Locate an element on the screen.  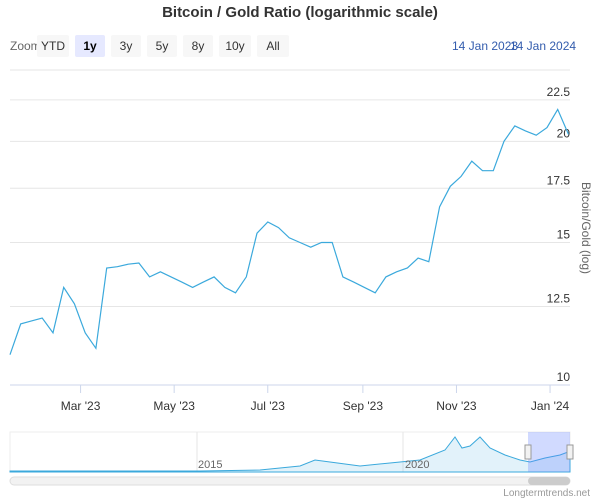
range-button-label: 1y is located at coordinates (90, 46).